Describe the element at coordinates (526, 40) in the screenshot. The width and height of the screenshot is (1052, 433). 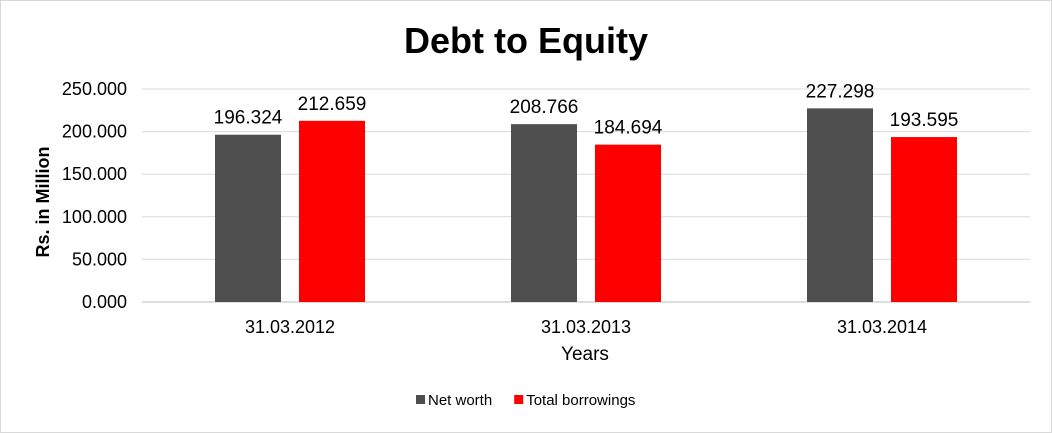
I see `chart-title: Debt to Equity` at that location.